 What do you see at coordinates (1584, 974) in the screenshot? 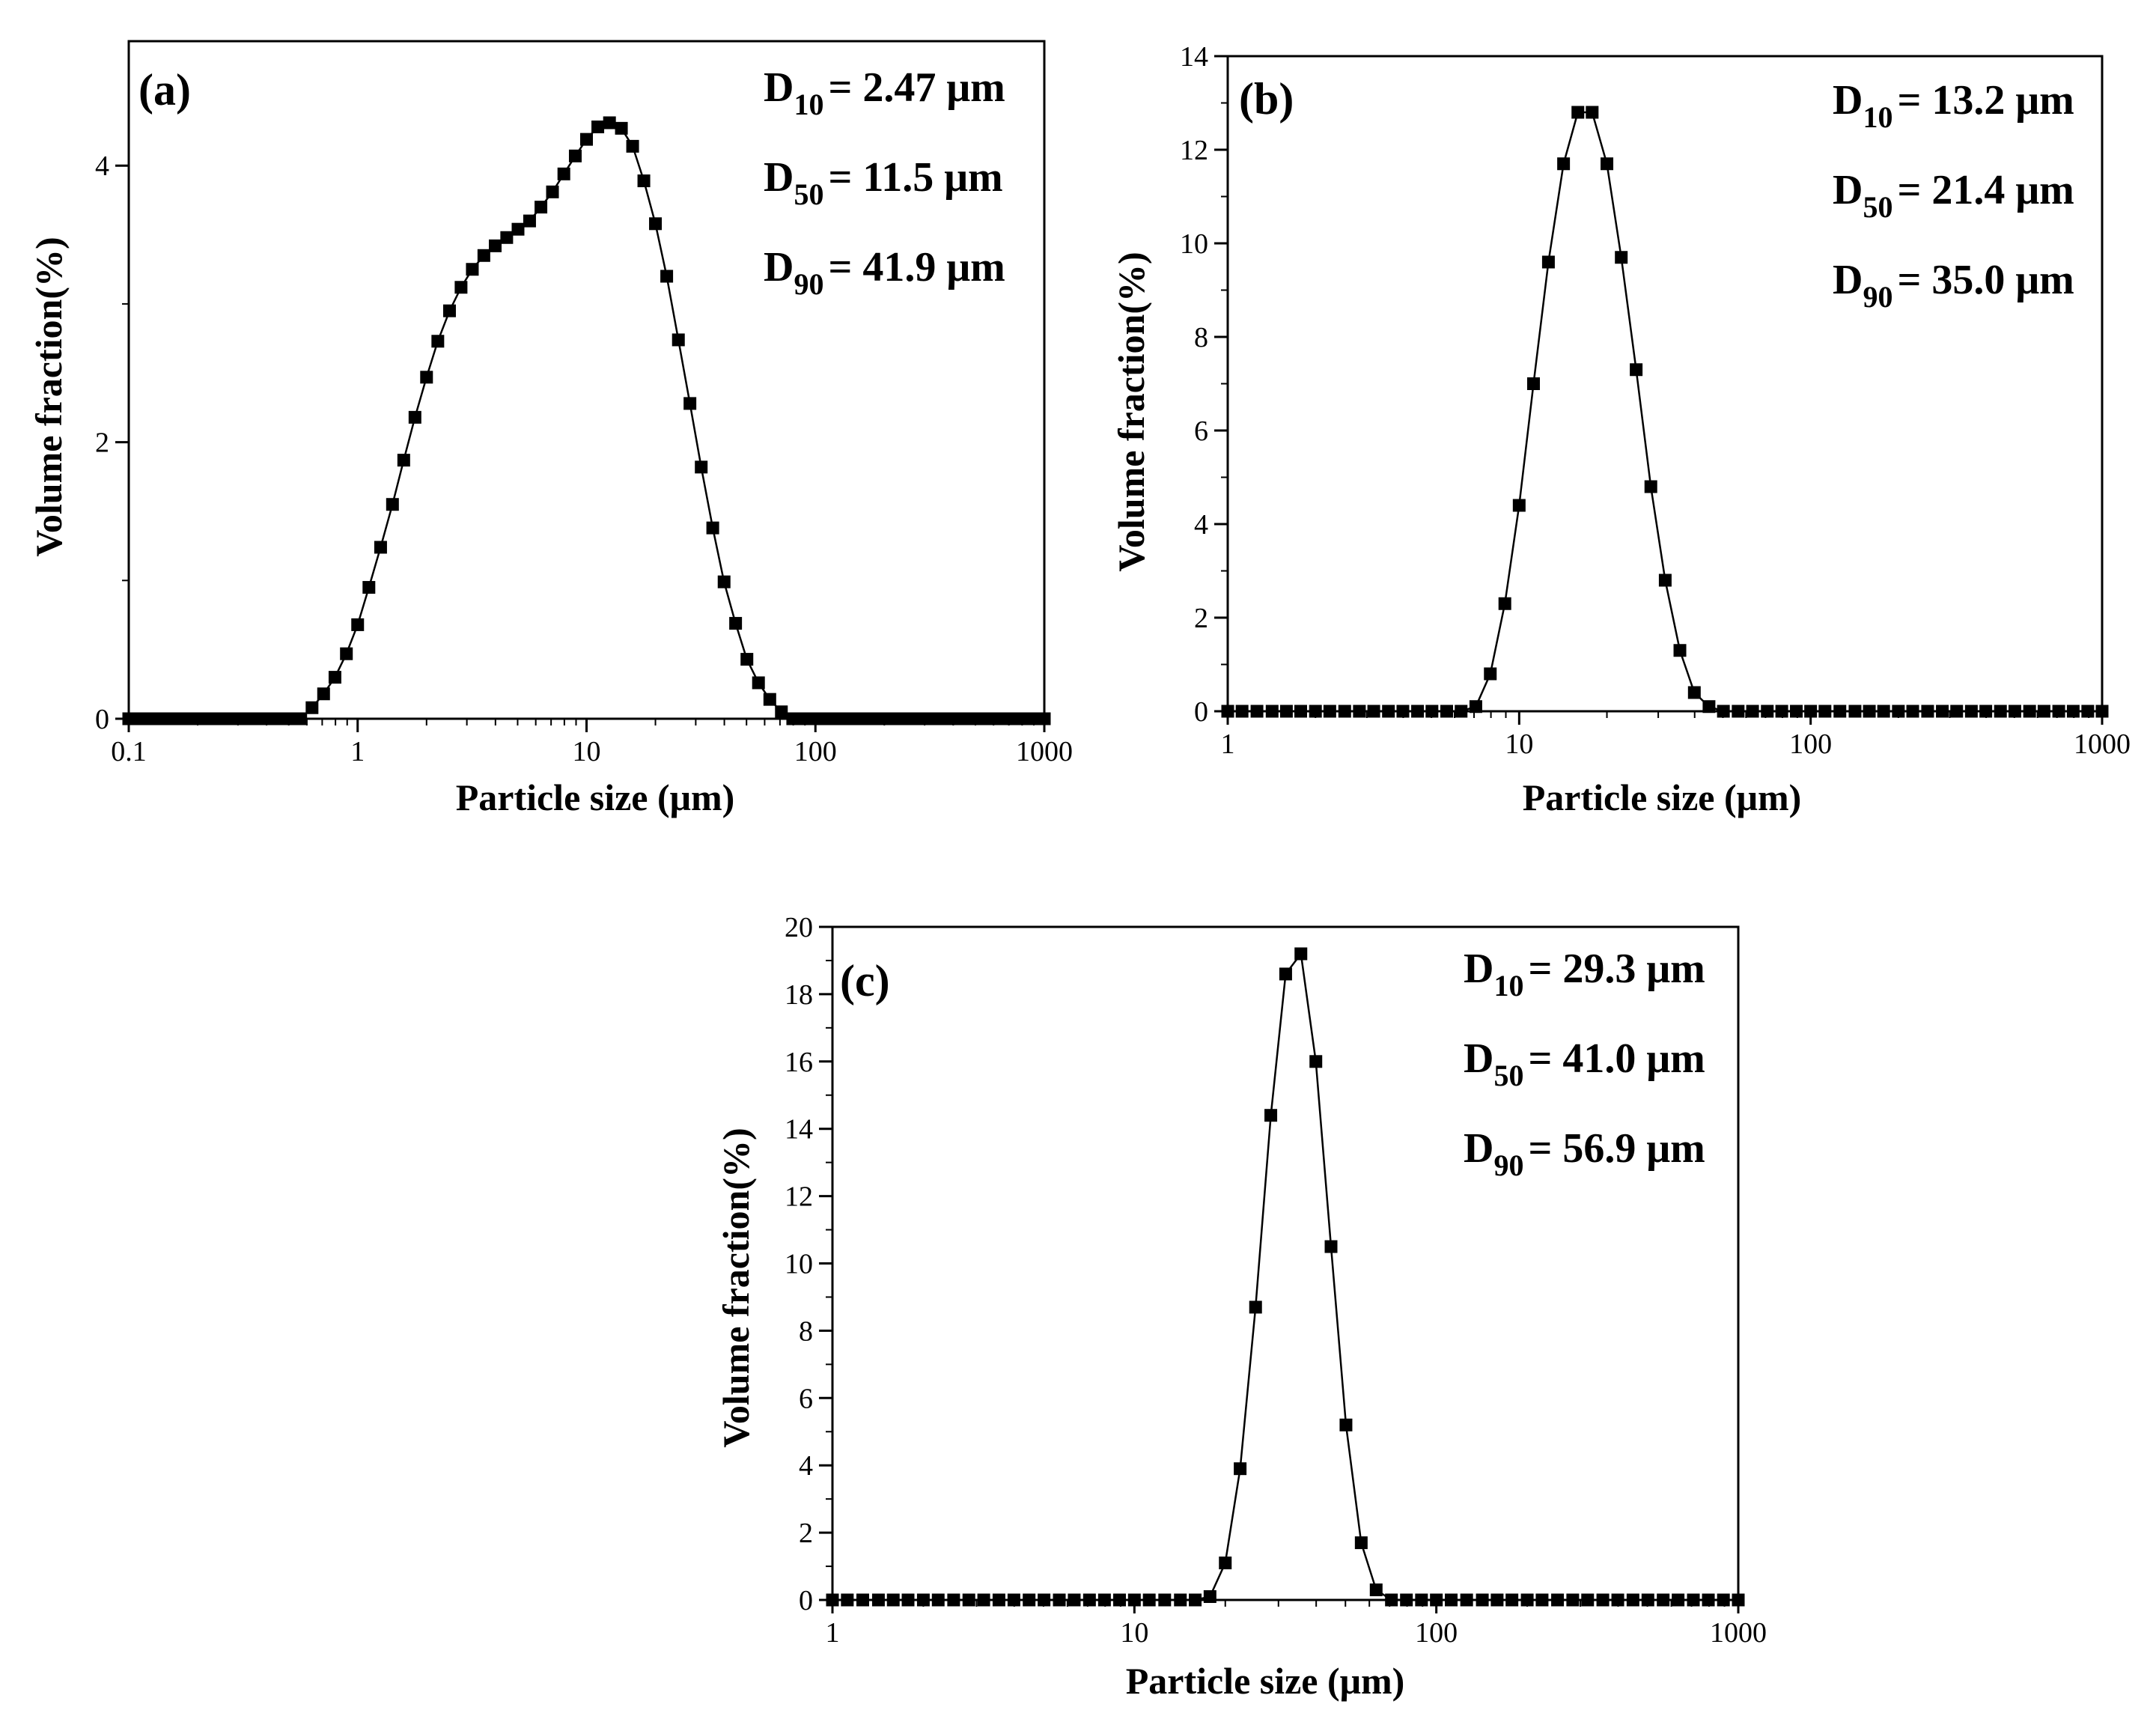
I see `d10-stat: D10 = 29.3 μm` at bounding box center [1584, 974].